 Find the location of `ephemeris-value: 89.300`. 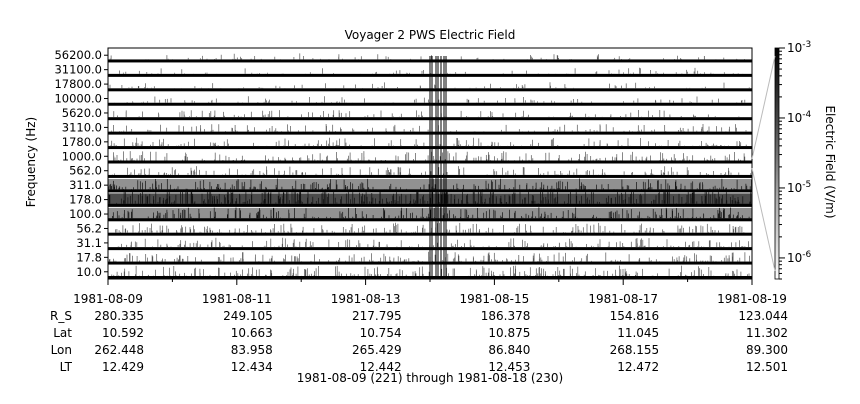

ephemeris-value: 89.300 is located at coordinates (767, 350).